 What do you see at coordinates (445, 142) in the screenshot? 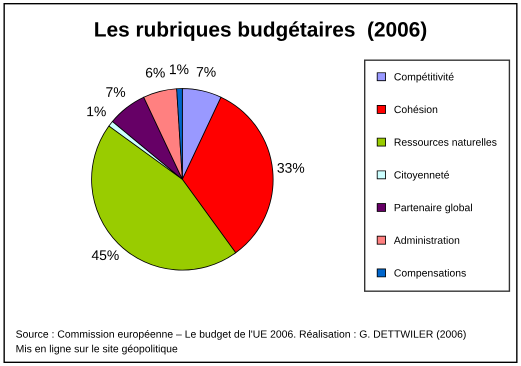
I see `legend-label: Ressources naturelles` at bounding box center [445, 142].